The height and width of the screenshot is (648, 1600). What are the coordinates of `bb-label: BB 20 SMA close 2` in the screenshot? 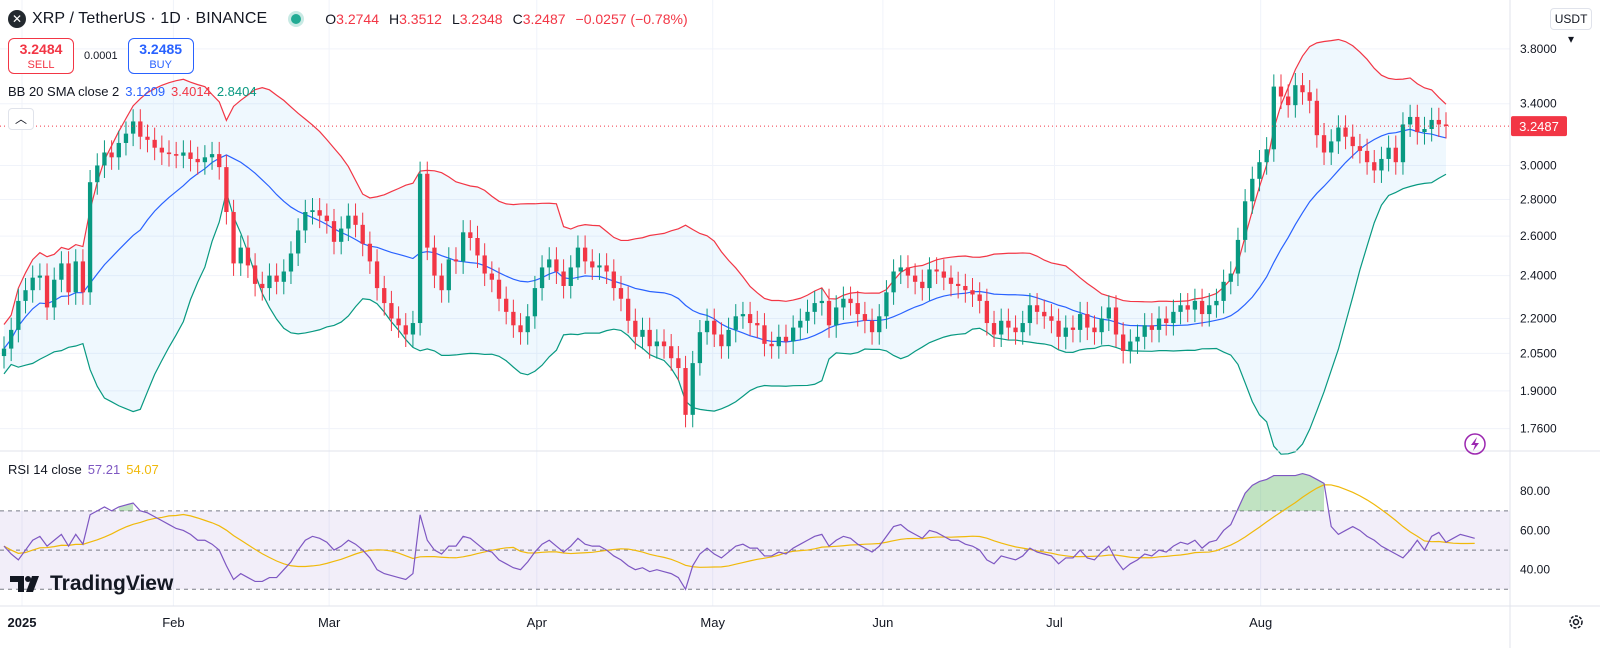 It's located at (64, 91).